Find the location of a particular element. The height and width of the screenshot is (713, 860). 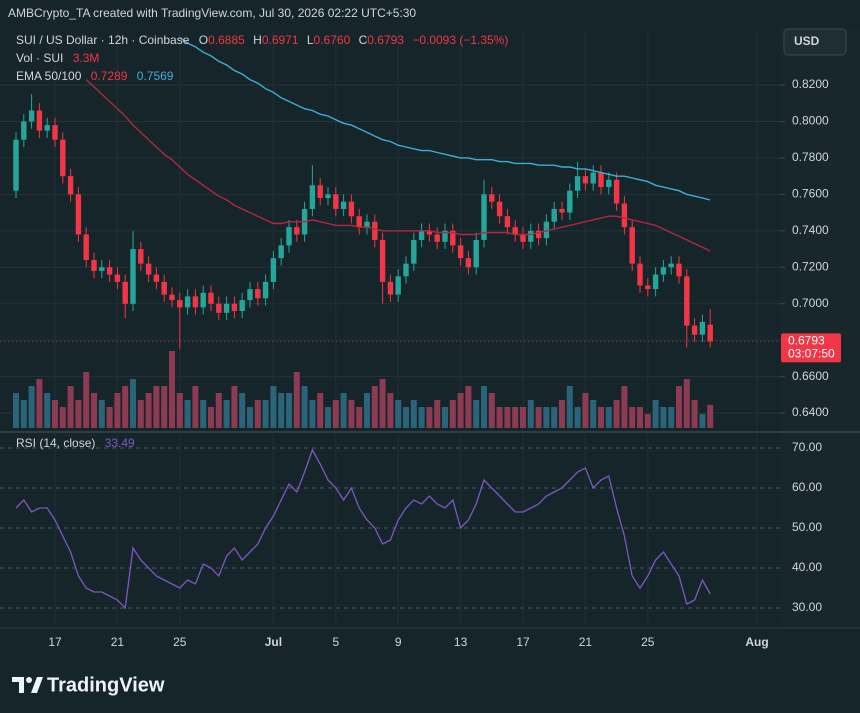

currency-label: USD is located at coordinates (807, 41).